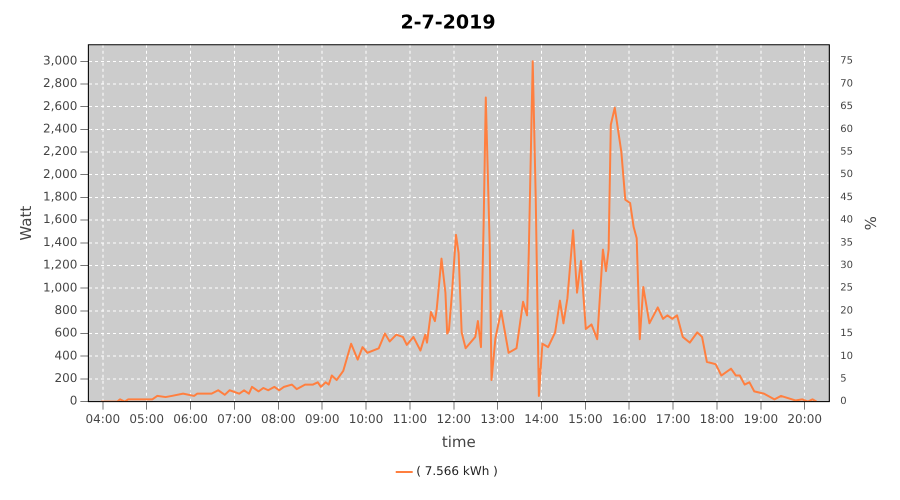  Describe the element at coordinates (847, 152) in the screenshot. I see `y2-tick-label: 55` at that location.